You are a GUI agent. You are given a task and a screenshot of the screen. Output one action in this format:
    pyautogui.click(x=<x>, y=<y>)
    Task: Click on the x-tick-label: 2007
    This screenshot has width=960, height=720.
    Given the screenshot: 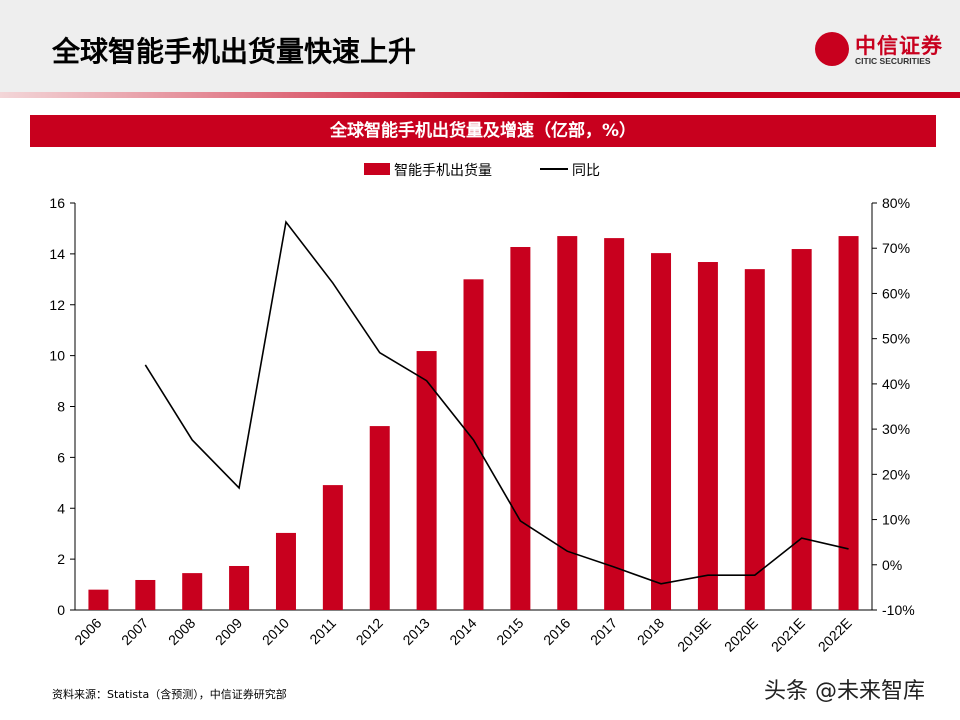 What is the action you would take?
    pyautogui.click(x=134, y=631)
    